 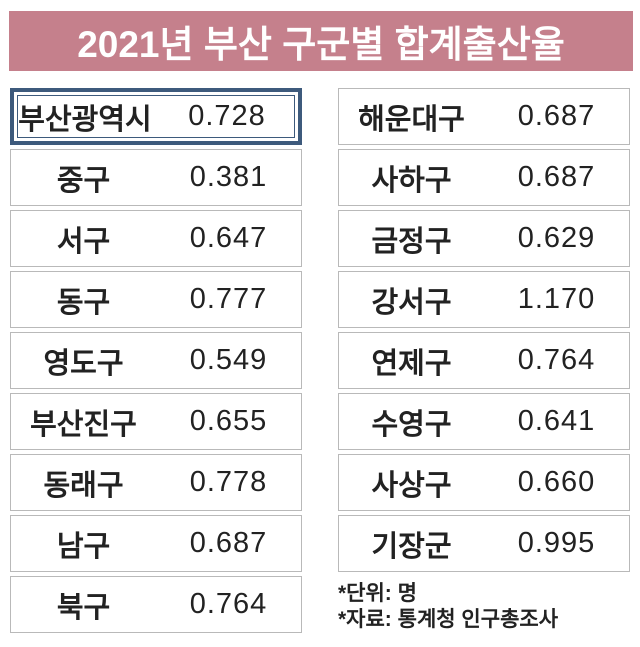 What do you see at coordinates (484, 360) in the screenshot?
I see `table-row: 연제구 0.764` at bounding box center [484, 360].